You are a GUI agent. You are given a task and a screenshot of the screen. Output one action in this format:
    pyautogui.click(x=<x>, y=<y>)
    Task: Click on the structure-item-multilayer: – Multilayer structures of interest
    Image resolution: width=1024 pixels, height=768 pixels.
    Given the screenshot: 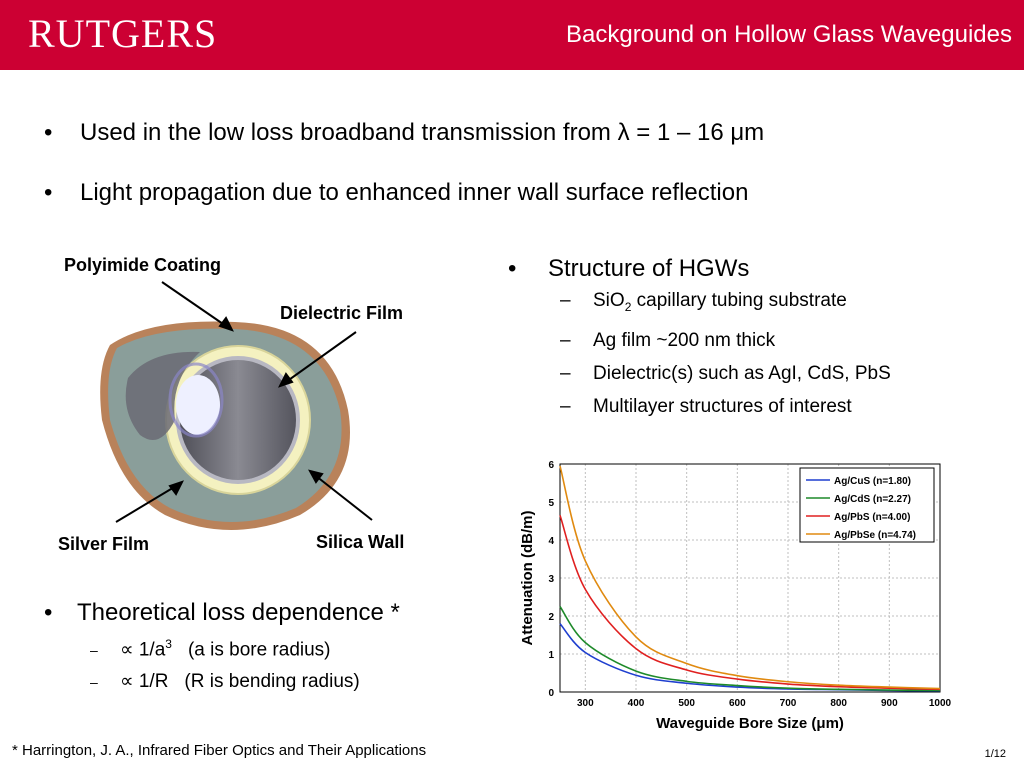 What is the action you would take?
    pyautogui.click(x=699, y=406)
    